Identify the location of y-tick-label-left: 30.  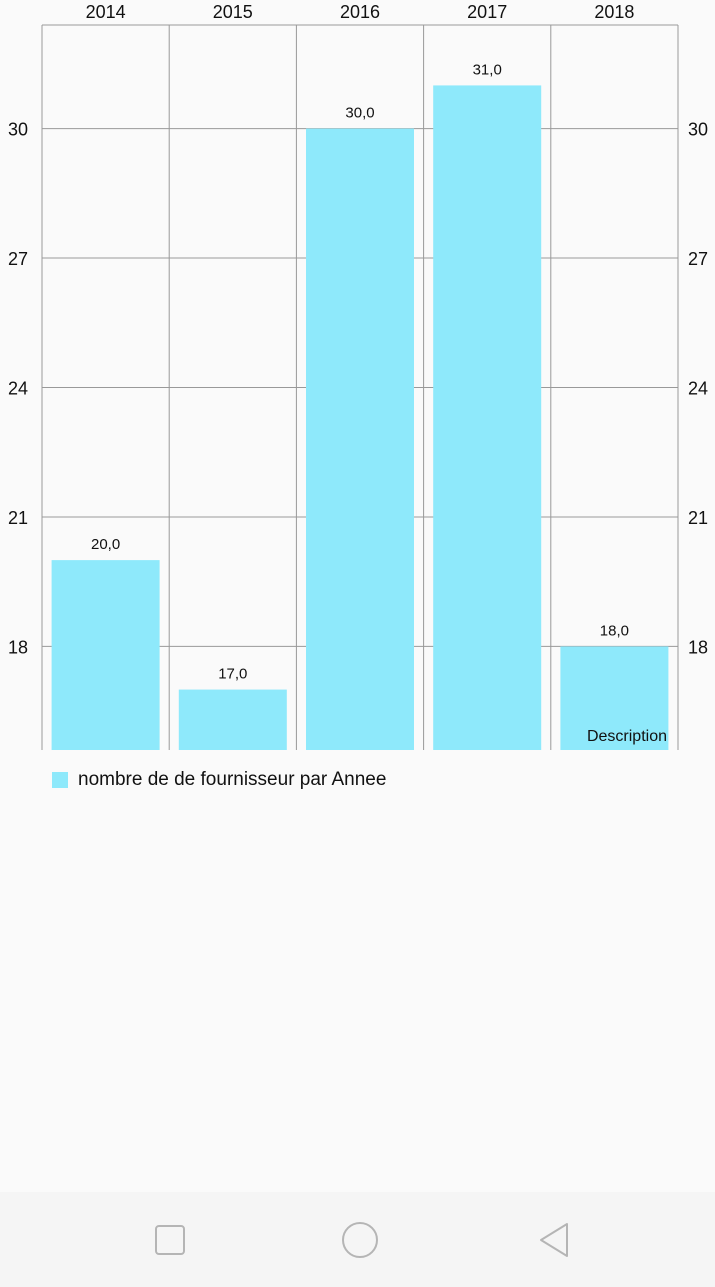
(18, 130).